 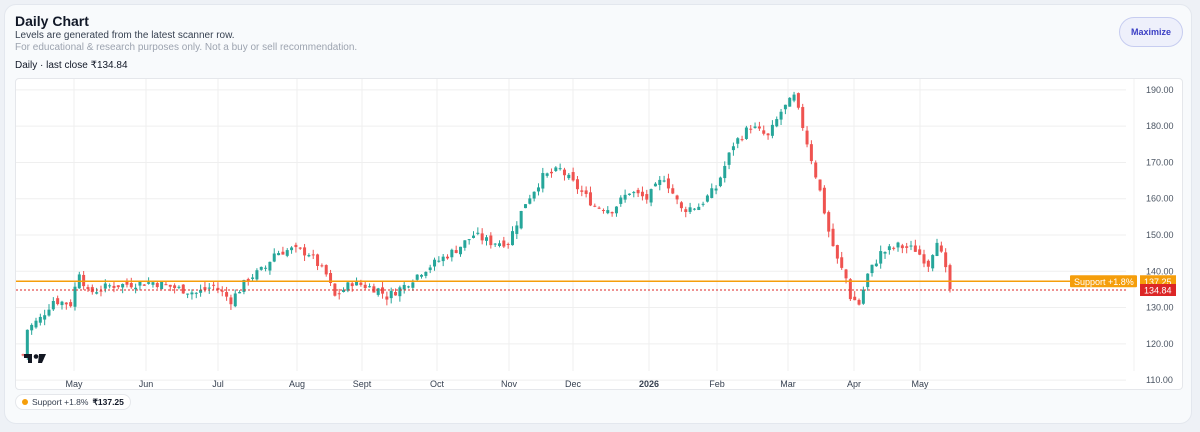 I want to click on support-line-label-bg, so click(x=1103, y=281).